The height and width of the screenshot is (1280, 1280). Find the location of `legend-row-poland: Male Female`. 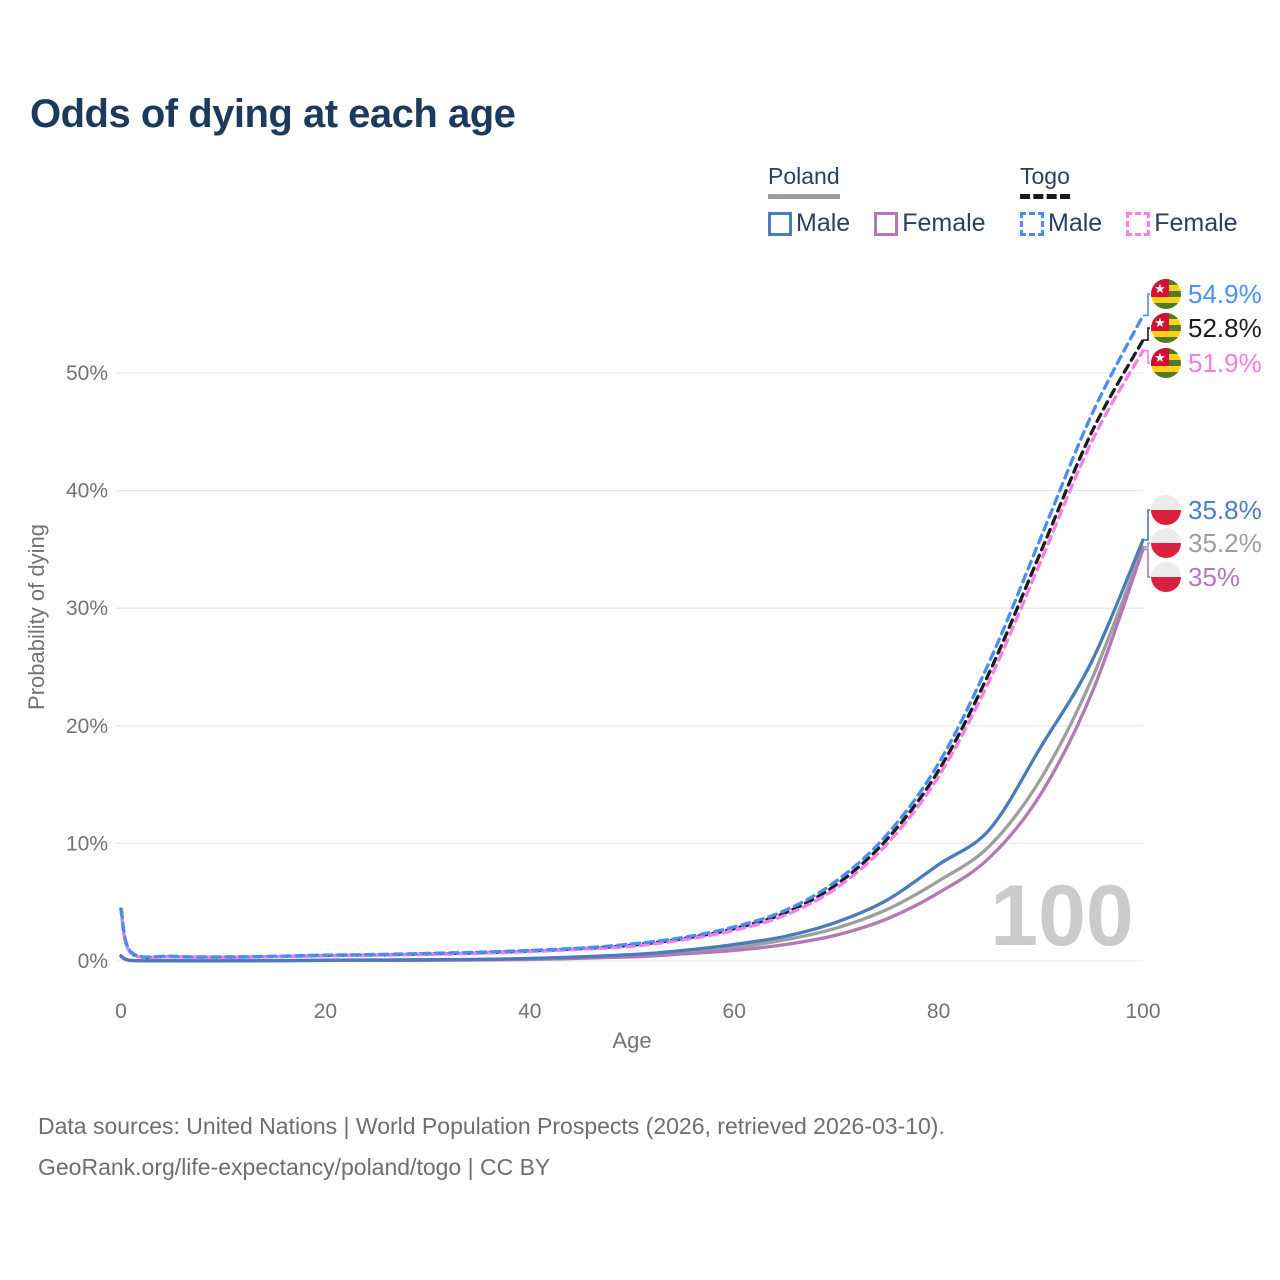

legend-row-poland: Male Female is located at coordinates (886, 223).